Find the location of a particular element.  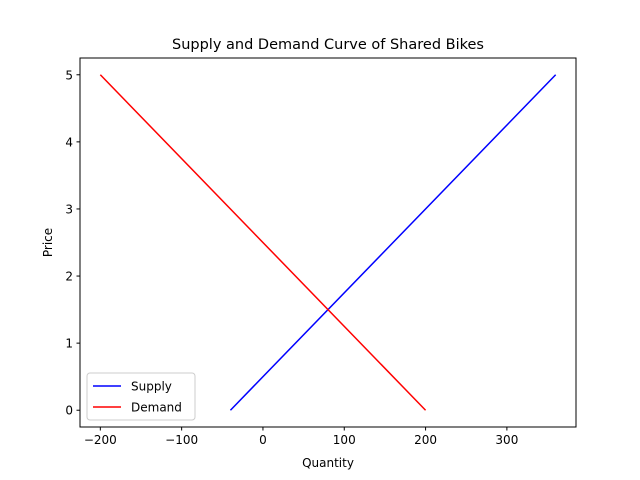

x-axis-label: Quantity is located at coordinates (328, 463).